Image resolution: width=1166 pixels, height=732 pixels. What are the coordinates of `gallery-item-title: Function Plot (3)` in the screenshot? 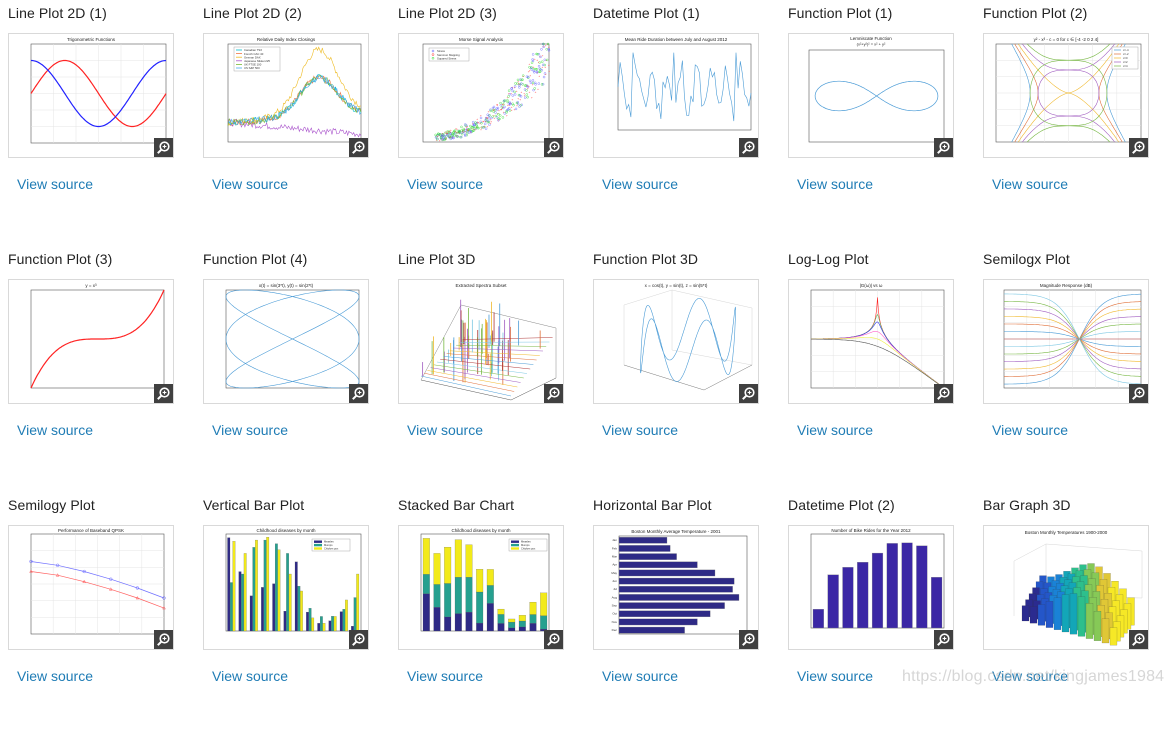 It's located at (60, 259).